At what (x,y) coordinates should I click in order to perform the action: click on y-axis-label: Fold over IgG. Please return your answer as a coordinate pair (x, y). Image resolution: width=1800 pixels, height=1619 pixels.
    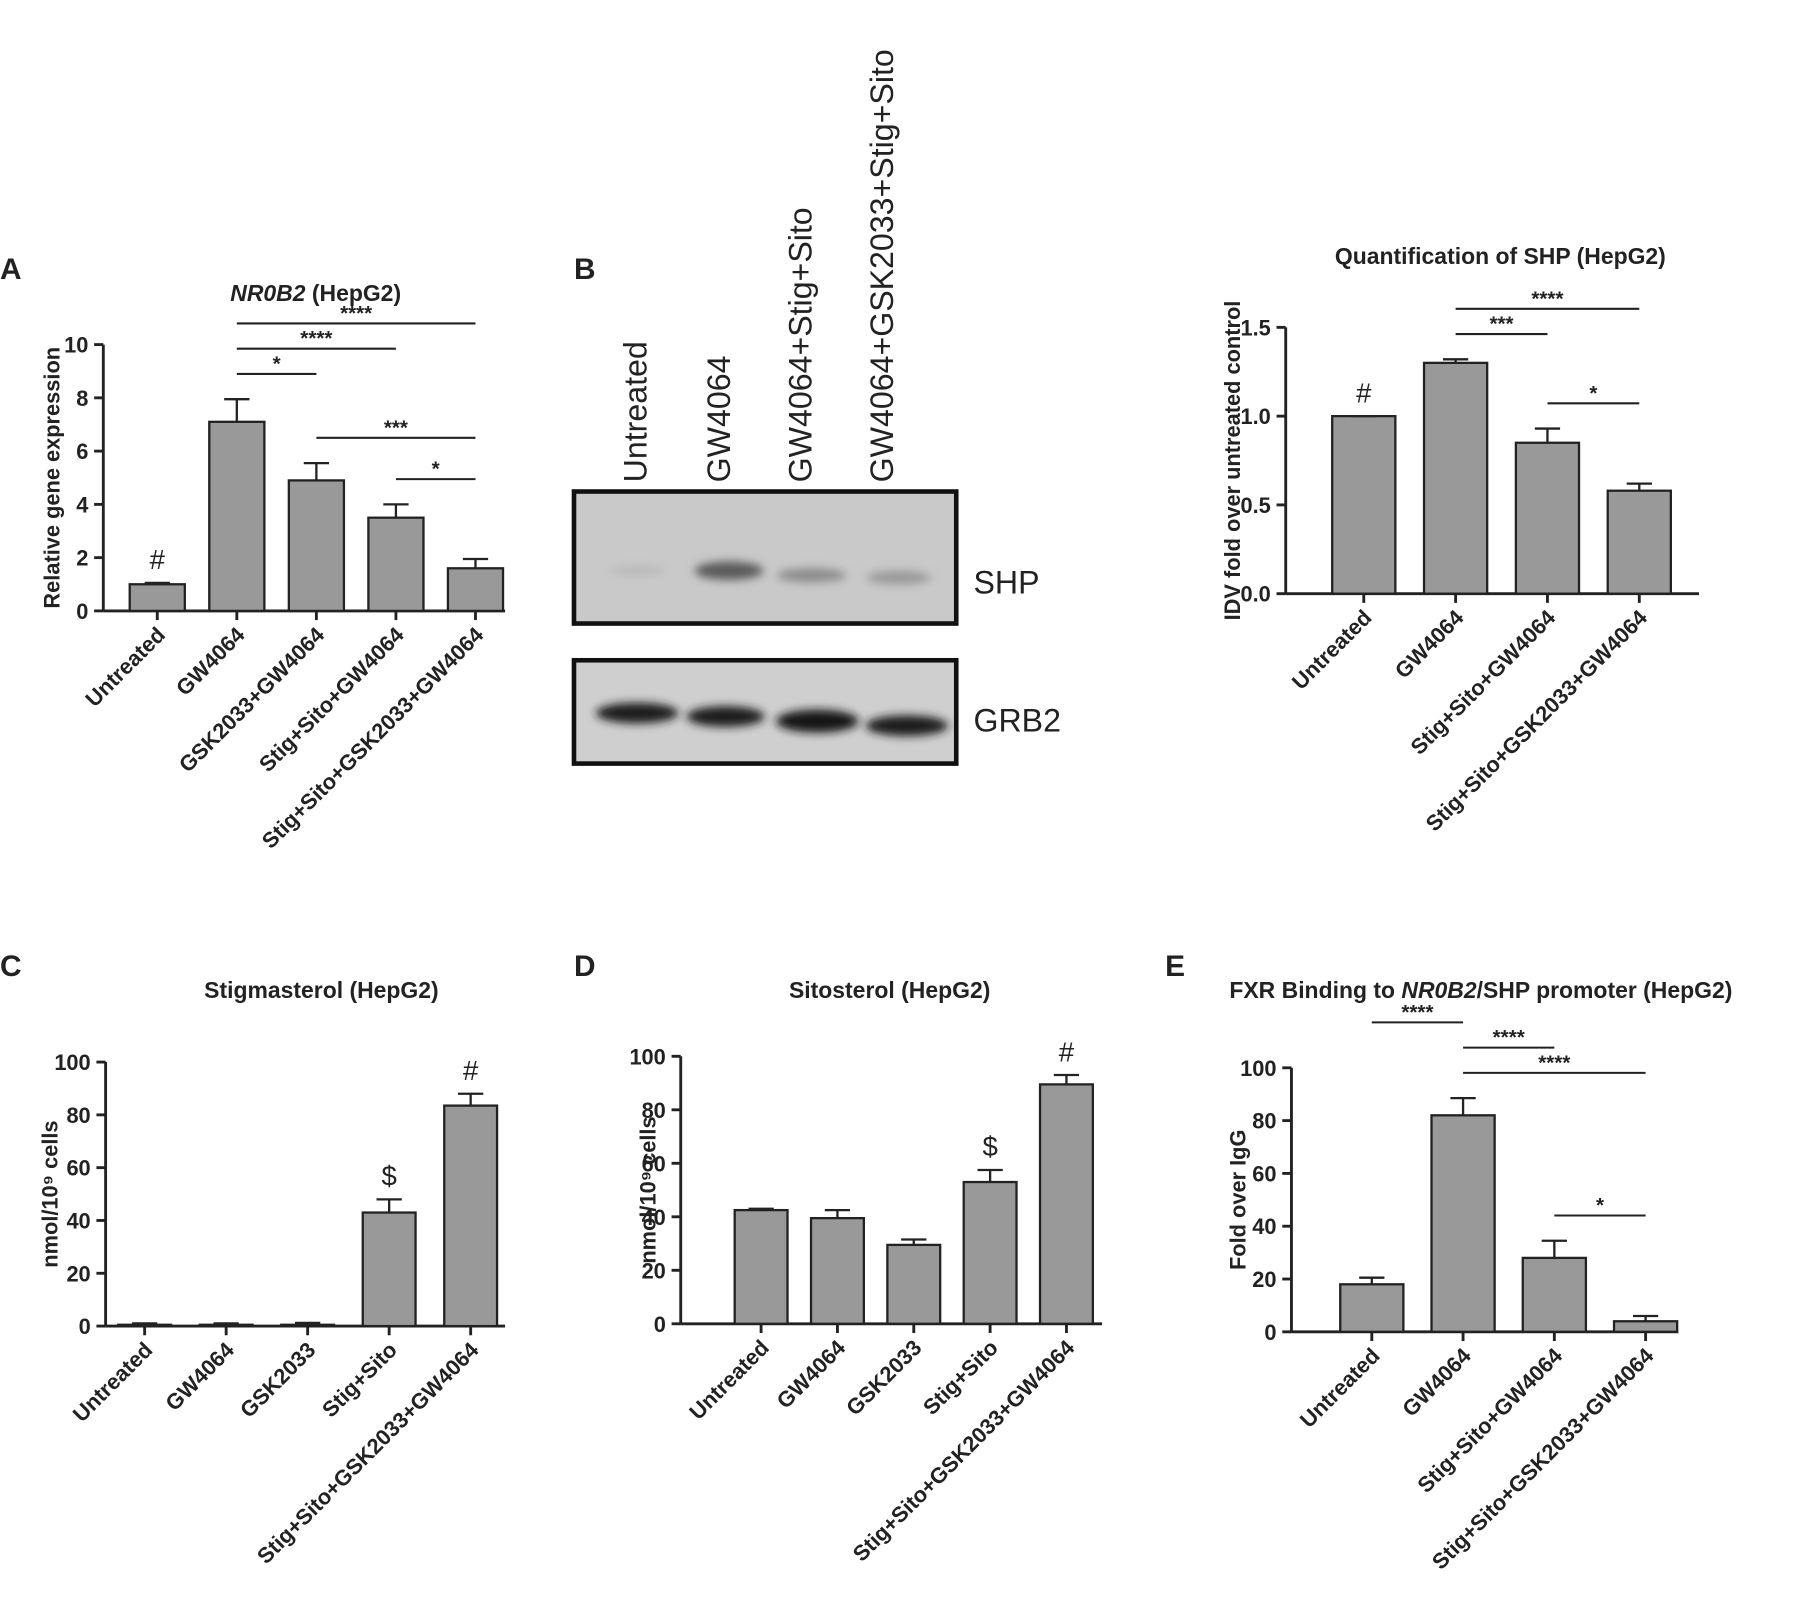
    Looking at the image, I should click on (1238, 1200).